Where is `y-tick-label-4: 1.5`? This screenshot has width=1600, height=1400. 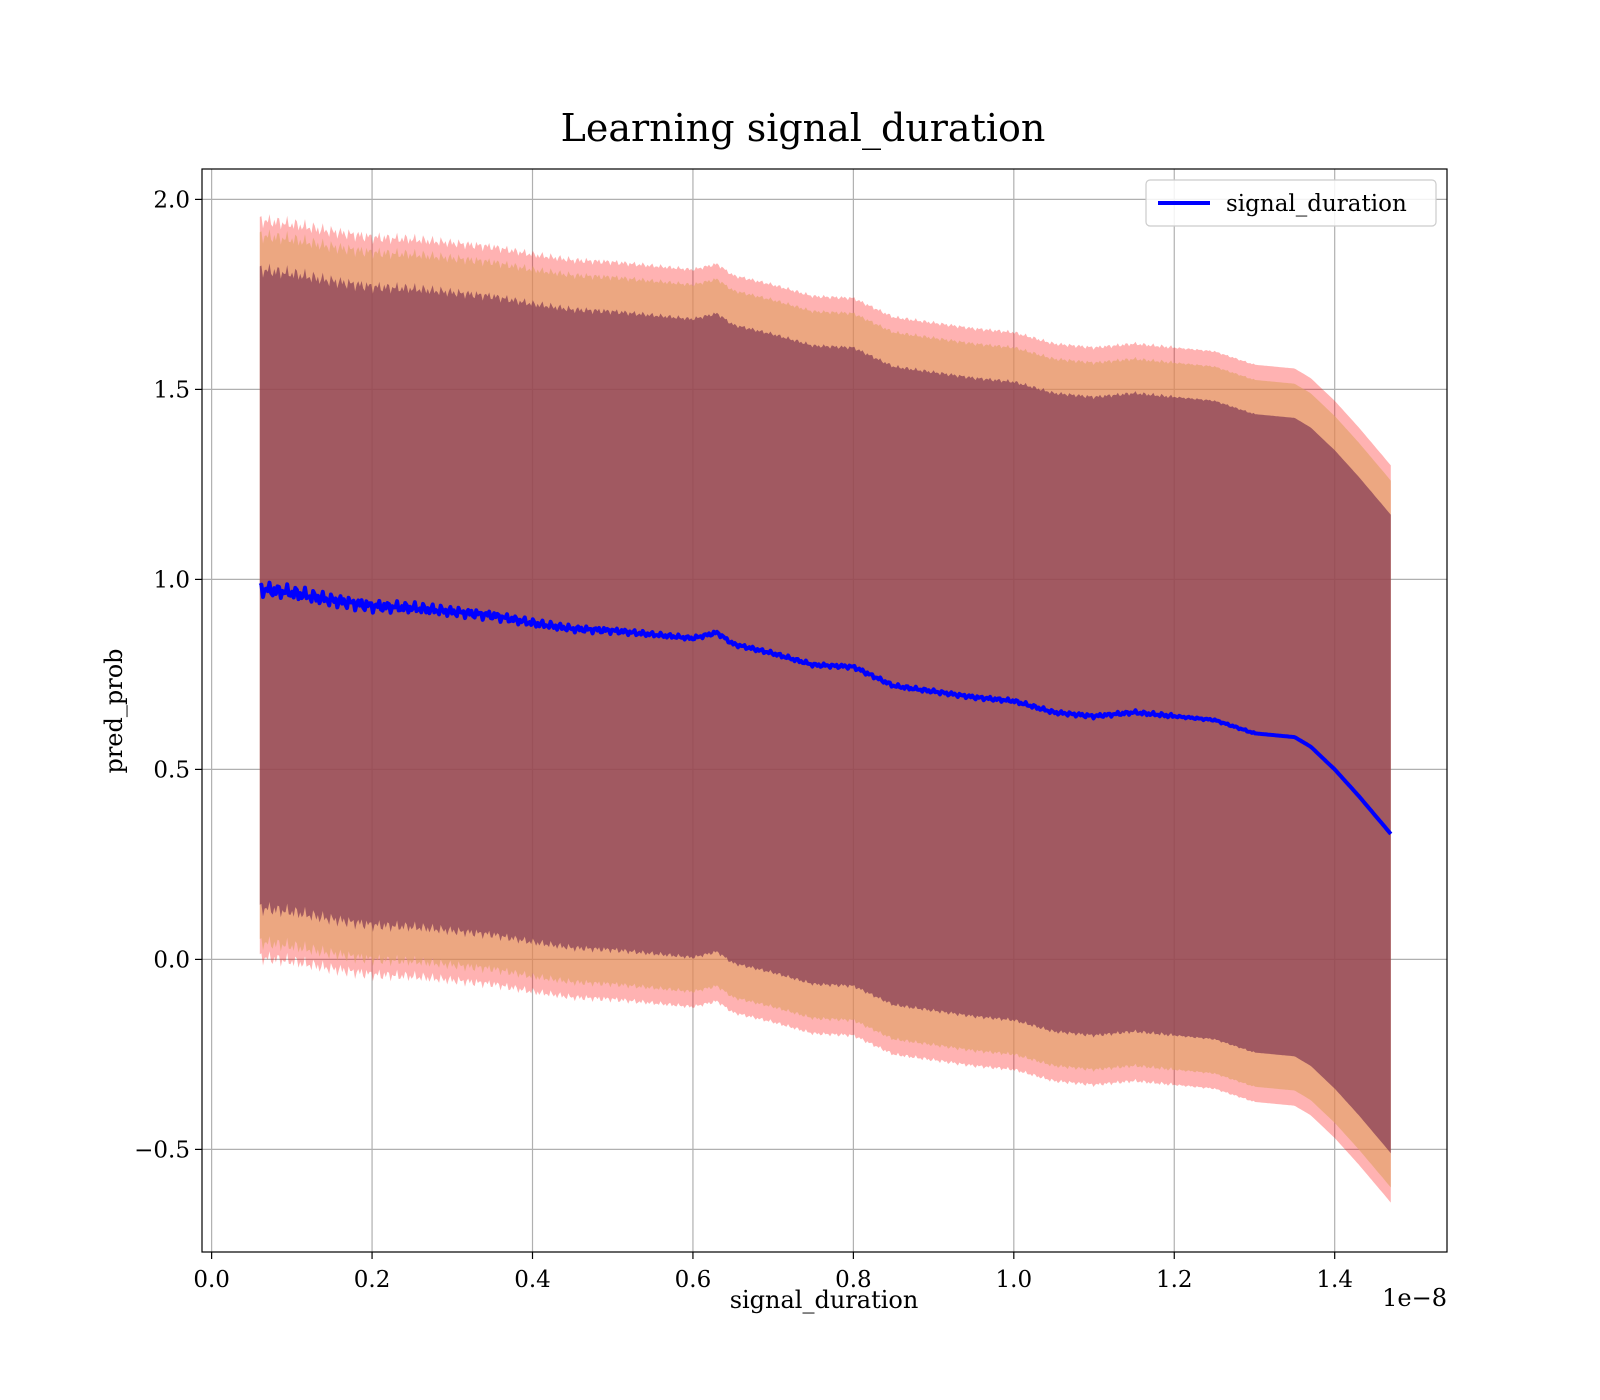
y-tick-label-4: 1.5 is located at coordinates (171, 390).